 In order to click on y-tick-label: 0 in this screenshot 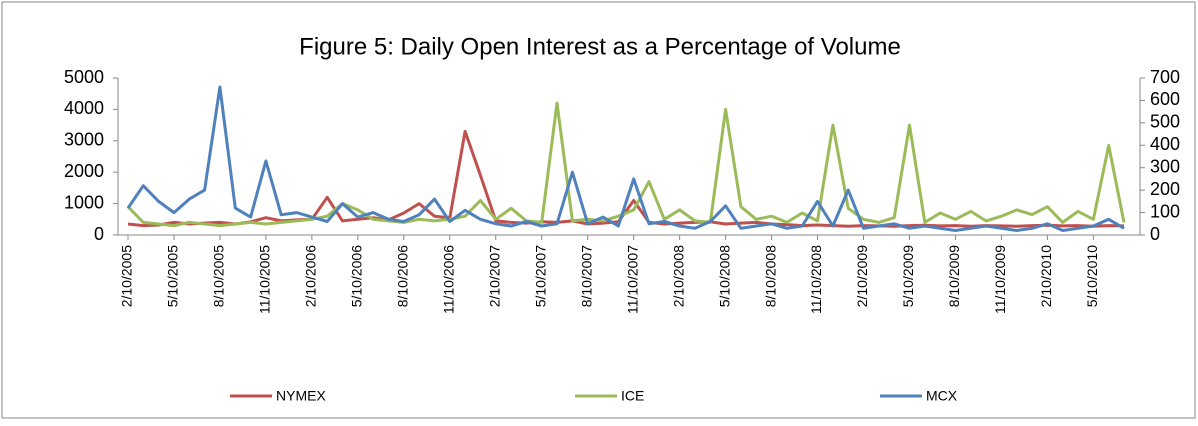, I will do `click(99, 234)`.